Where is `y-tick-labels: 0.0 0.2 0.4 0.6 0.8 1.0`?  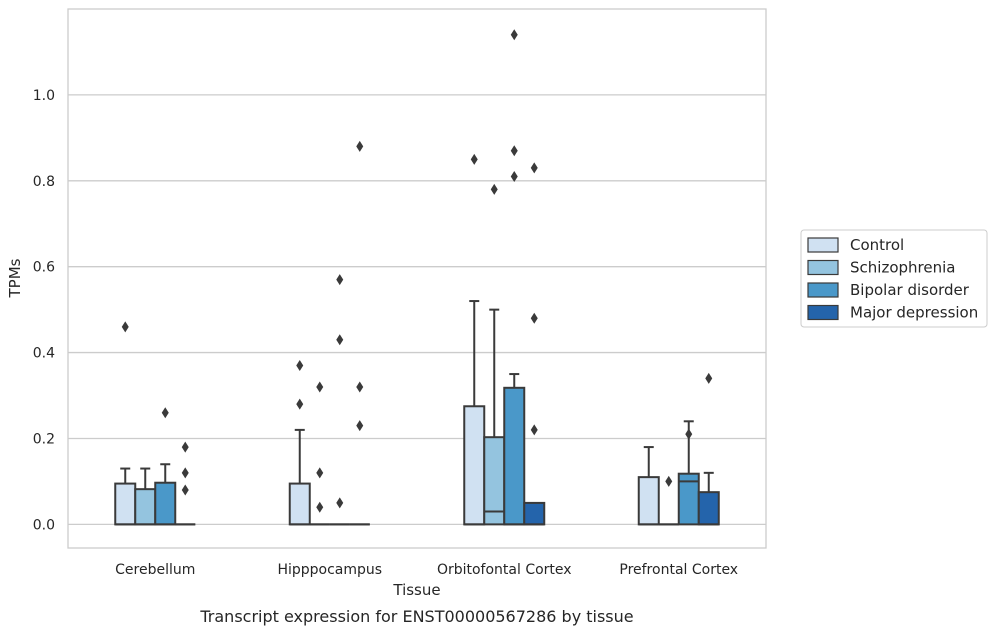 y-tick-labels: 0.0 0.2 0.4 0.6 0.8 1.0 is located at coordinates (44, 310).